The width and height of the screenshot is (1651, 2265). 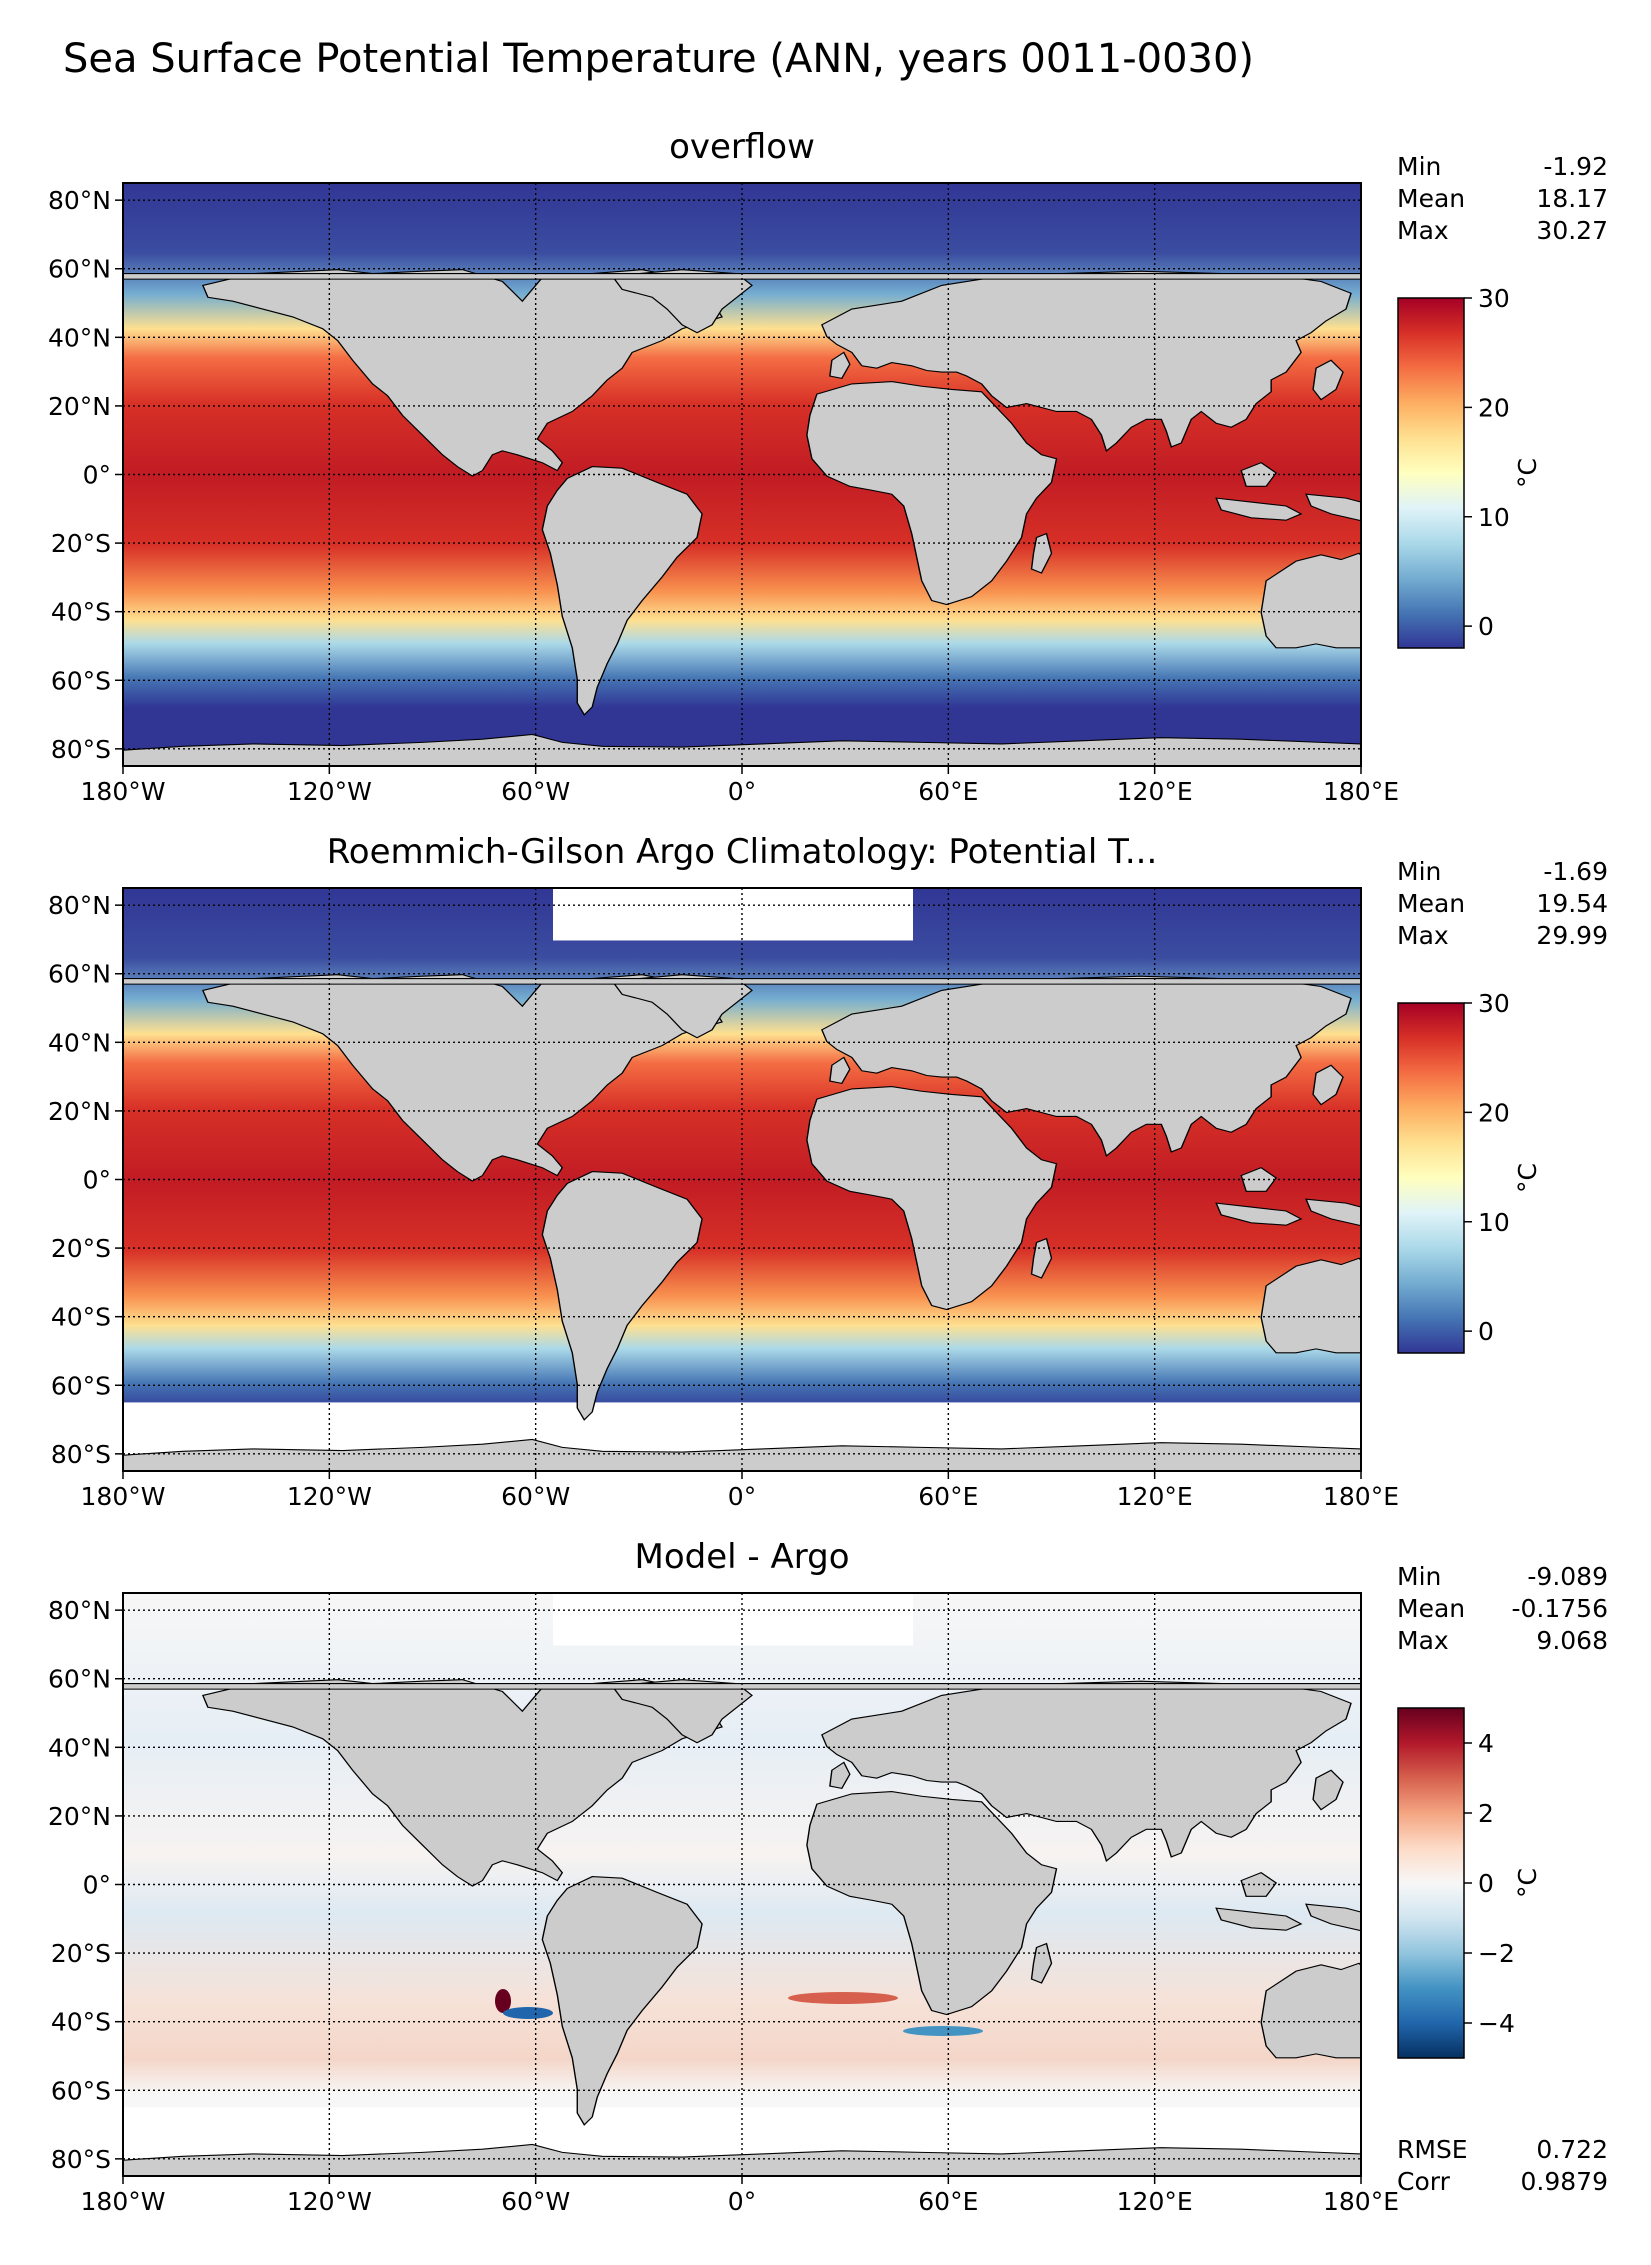 I want to click on colorbar: 4 2 0 −2 −4 °C, so click(x=1469, y=1883).